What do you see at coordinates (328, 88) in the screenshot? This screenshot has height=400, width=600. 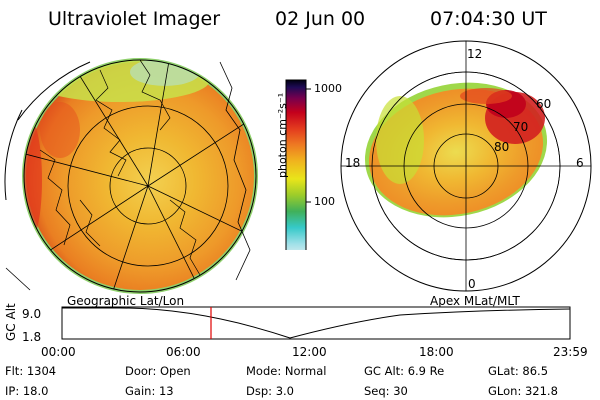 I see `colorbar-tick-1000: 1000` at bounding box center [328, 88].